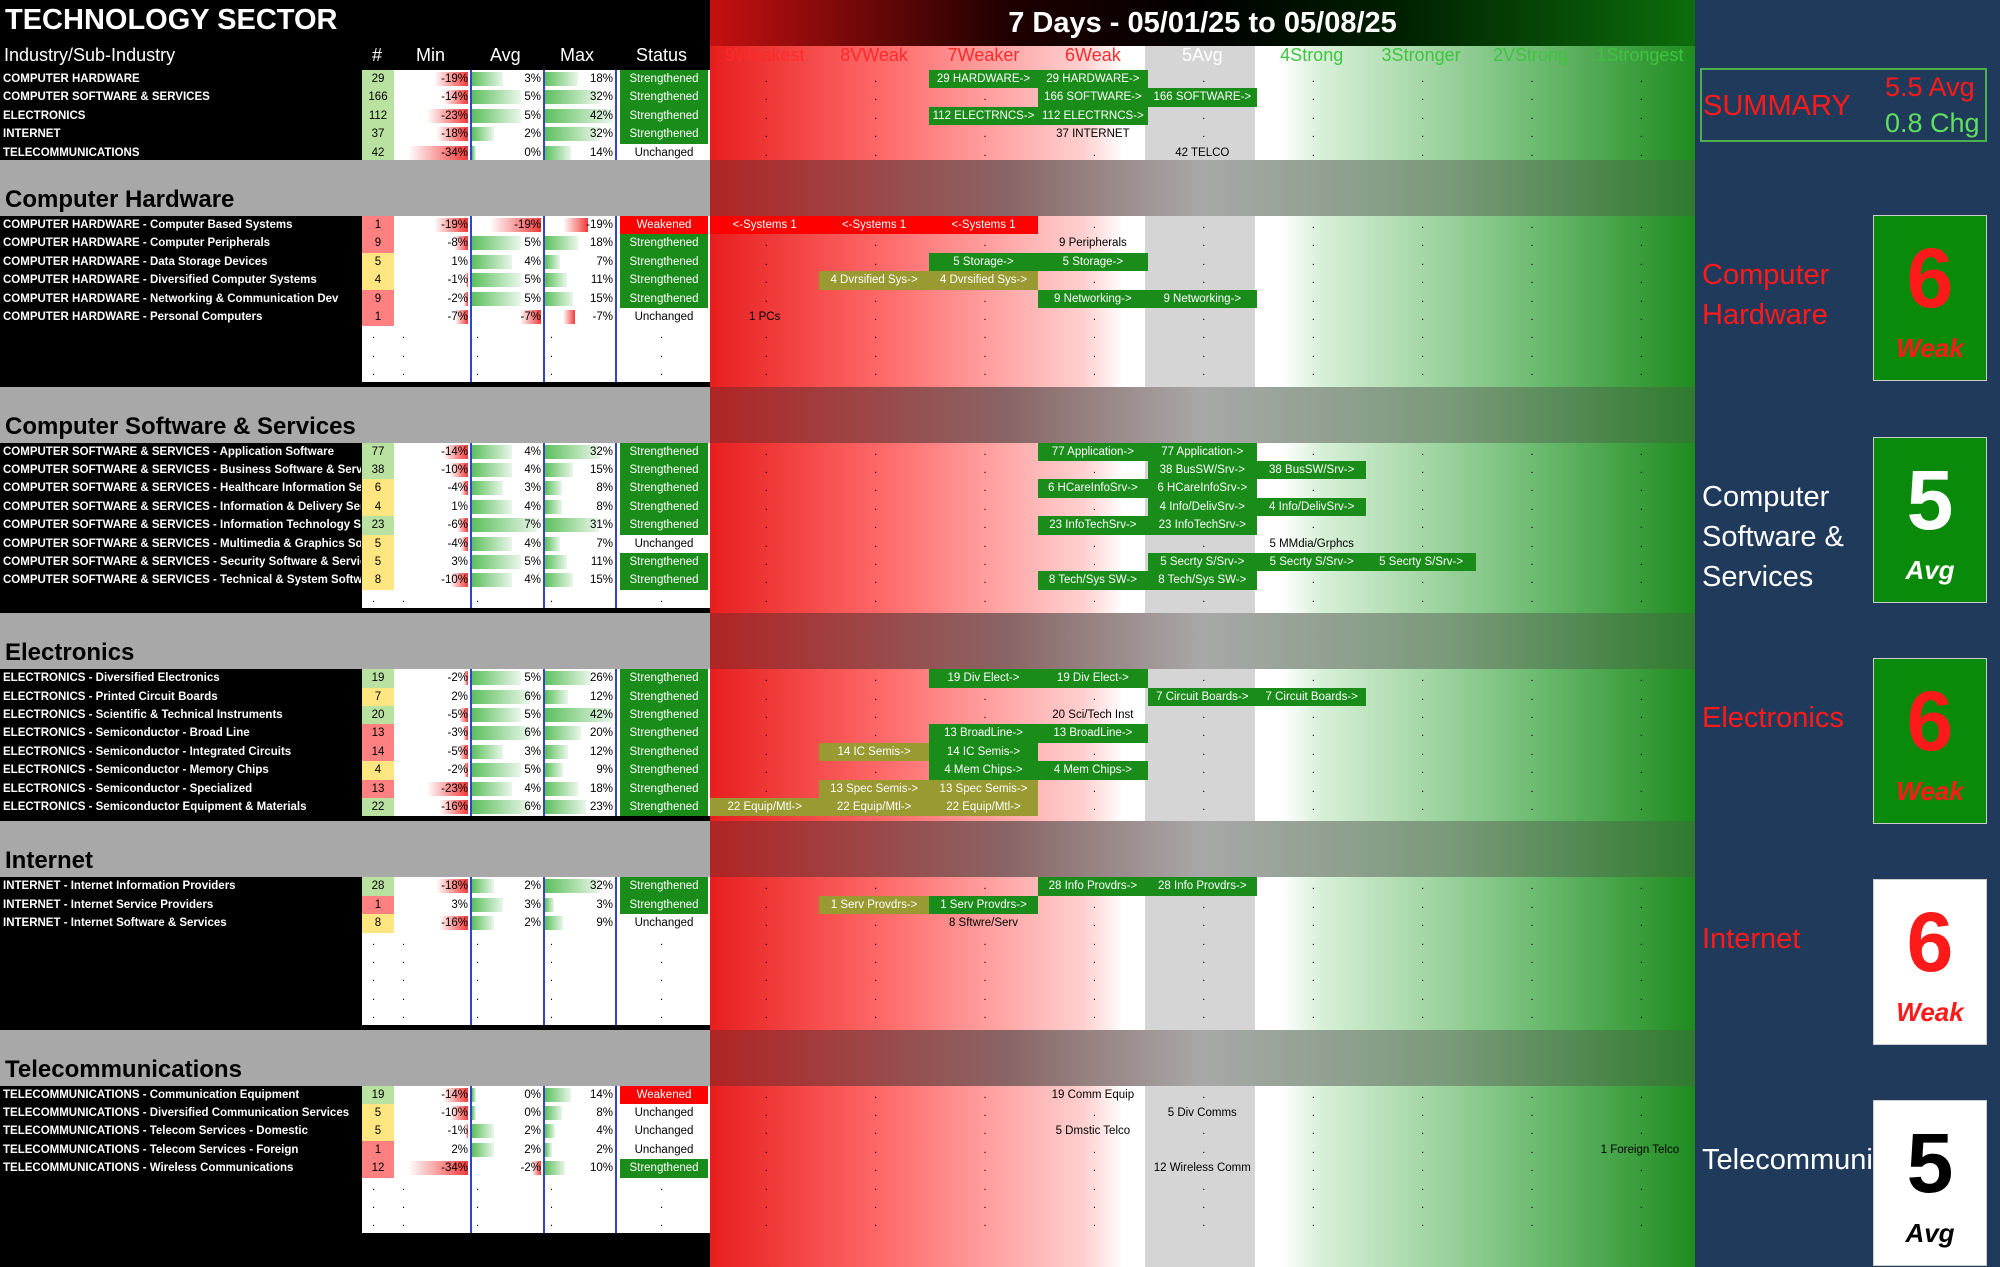  What do you see at coordinates (664, 1094) in the screenshot?
I see `status-badge: Weakened` at bounding box center [664, 1094].